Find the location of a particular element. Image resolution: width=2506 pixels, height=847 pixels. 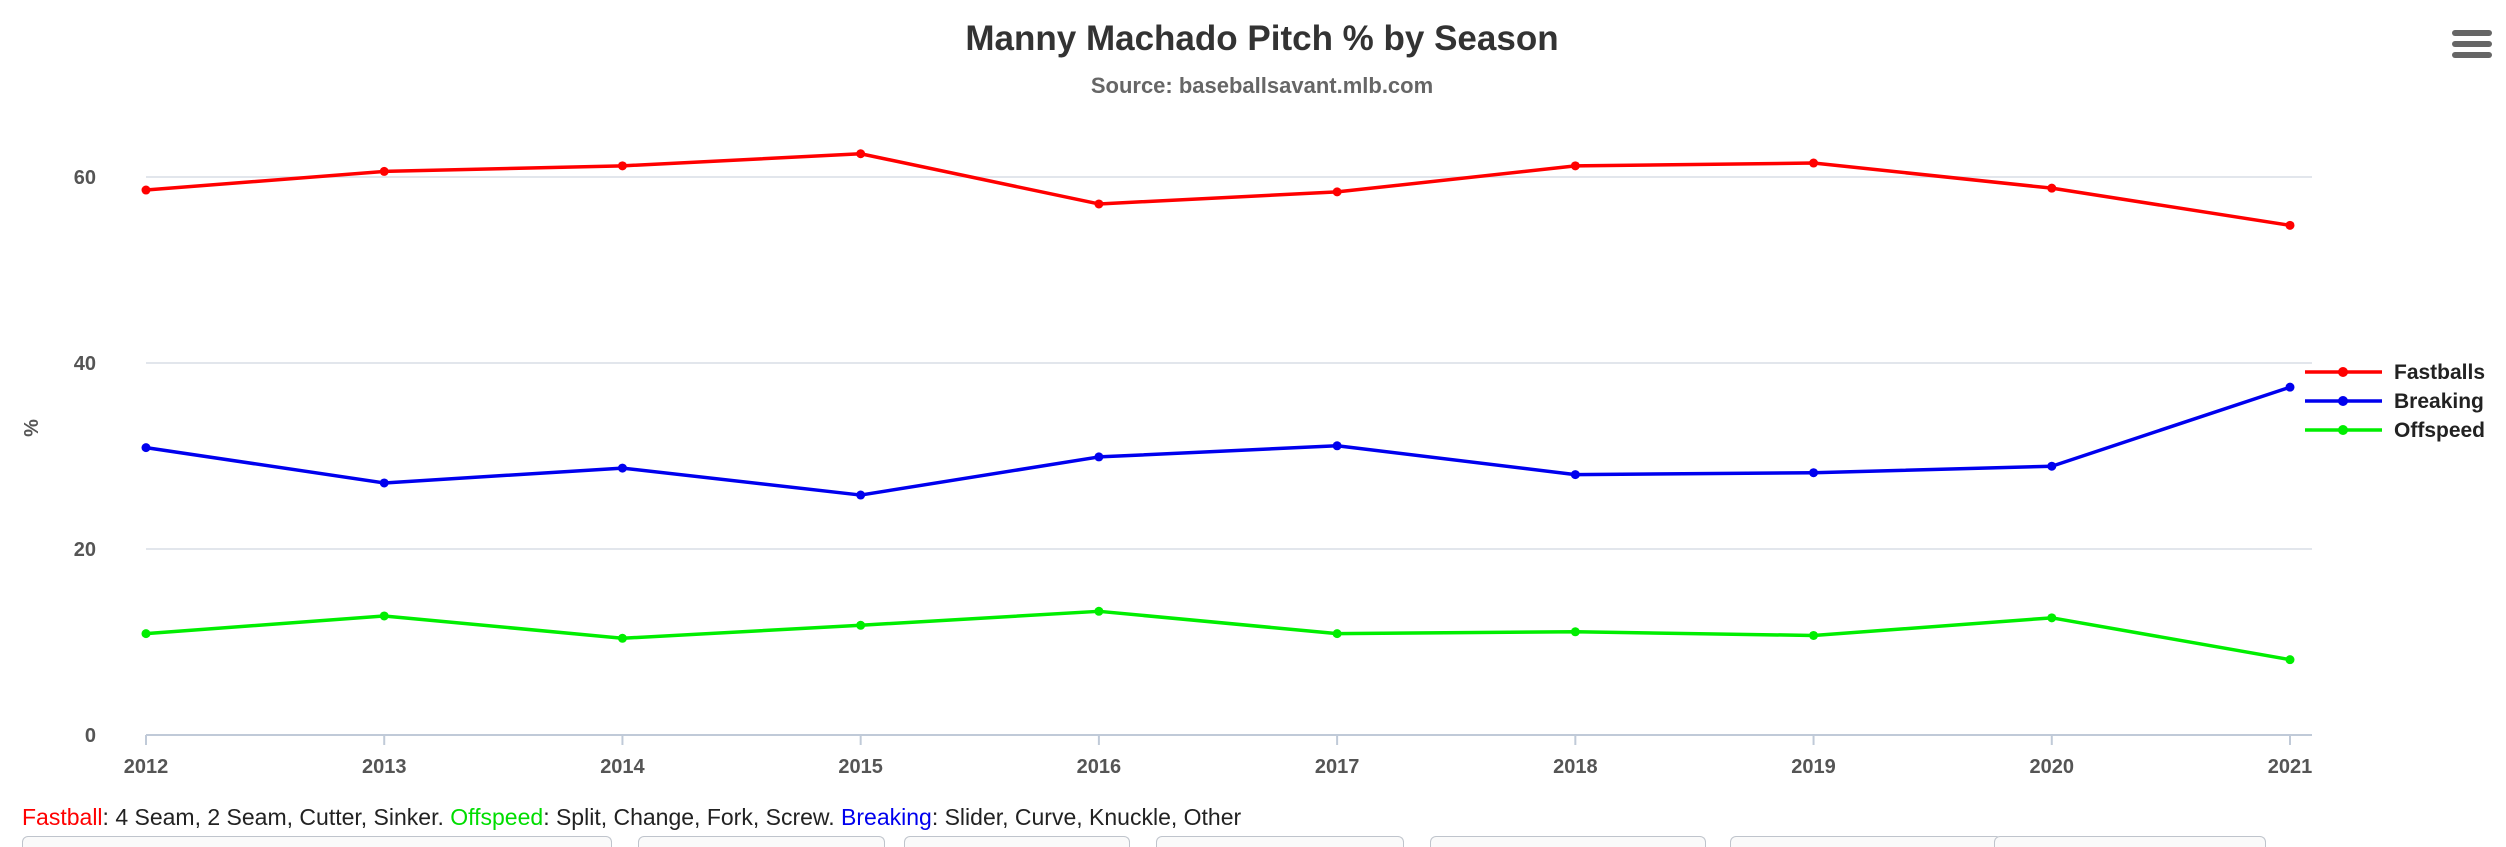

fastball-label: Fastball is located at coordinates (62, 817).